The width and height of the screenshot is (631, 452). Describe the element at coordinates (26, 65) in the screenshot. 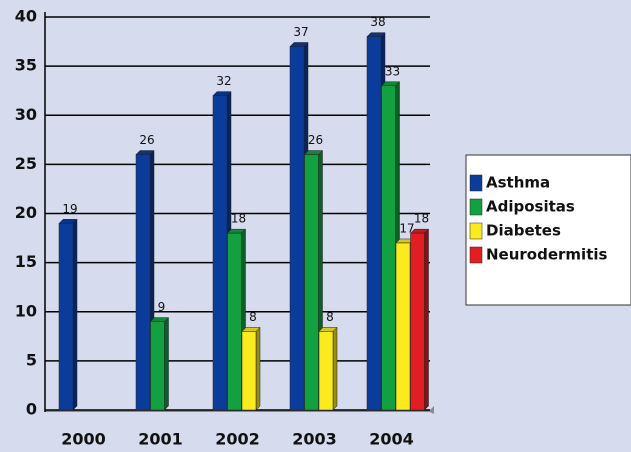

I see `y-tick-label: 35` at that location.